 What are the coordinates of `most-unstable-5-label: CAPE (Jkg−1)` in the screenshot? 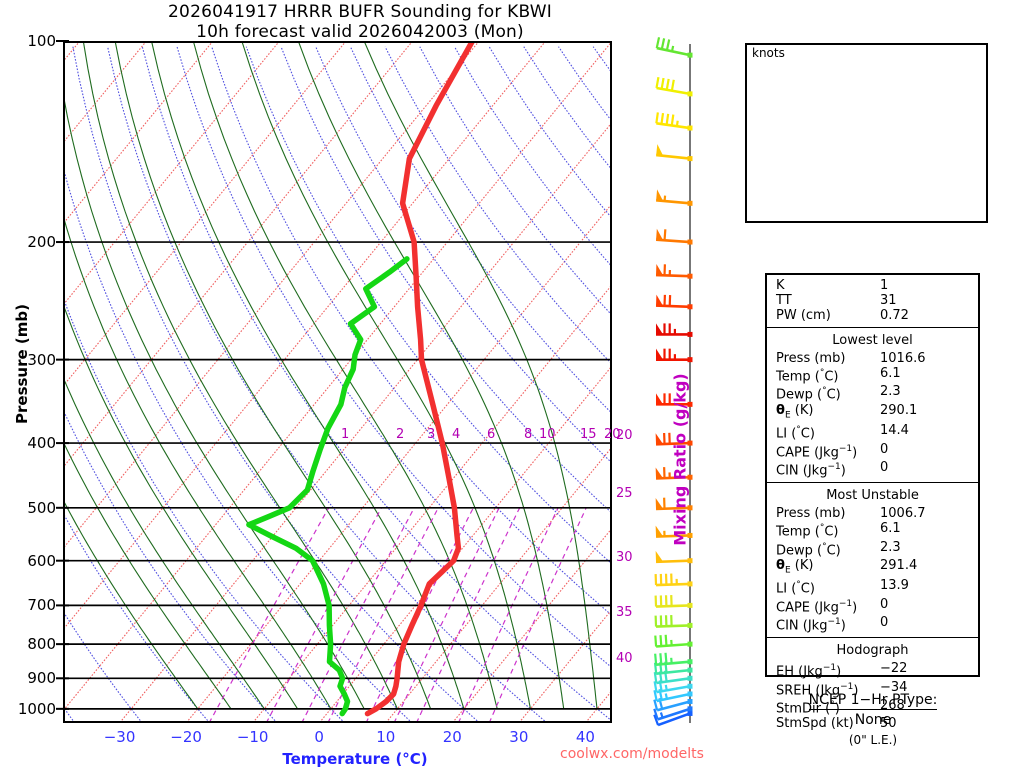 It's located at (817, 607).